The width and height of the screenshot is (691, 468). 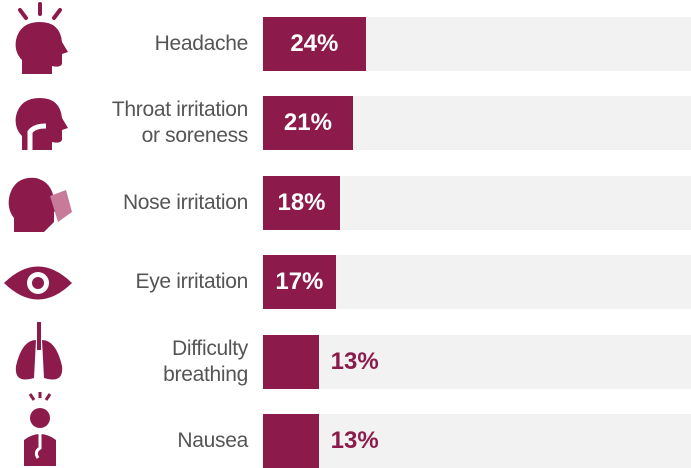 What do you see at coordinates (191, 282) in the screenshot?
I see `category-label: Eye irritation` at bounding box center [191, 282].